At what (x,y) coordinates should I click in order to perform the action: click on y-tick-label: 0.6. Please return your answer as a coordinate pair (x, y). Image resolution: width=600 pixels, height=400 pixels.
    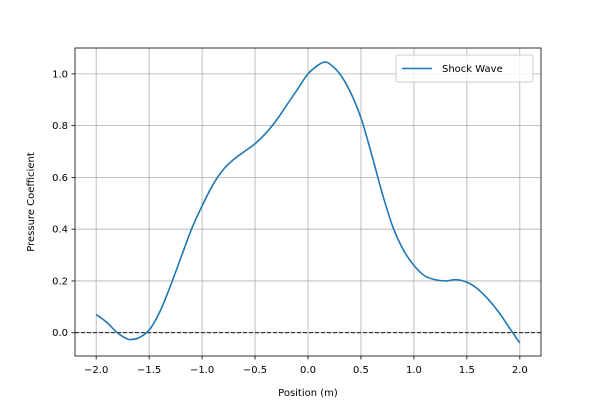
    Looking at the image, I should click on (60, 178).